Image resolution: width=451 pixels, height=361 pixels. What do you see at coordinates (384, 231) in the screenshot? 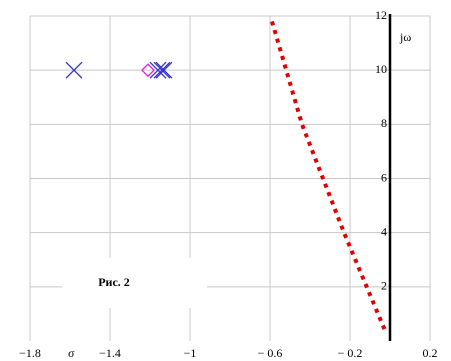
I see `y-tick-label: 4` at bounding box center [384, 231].